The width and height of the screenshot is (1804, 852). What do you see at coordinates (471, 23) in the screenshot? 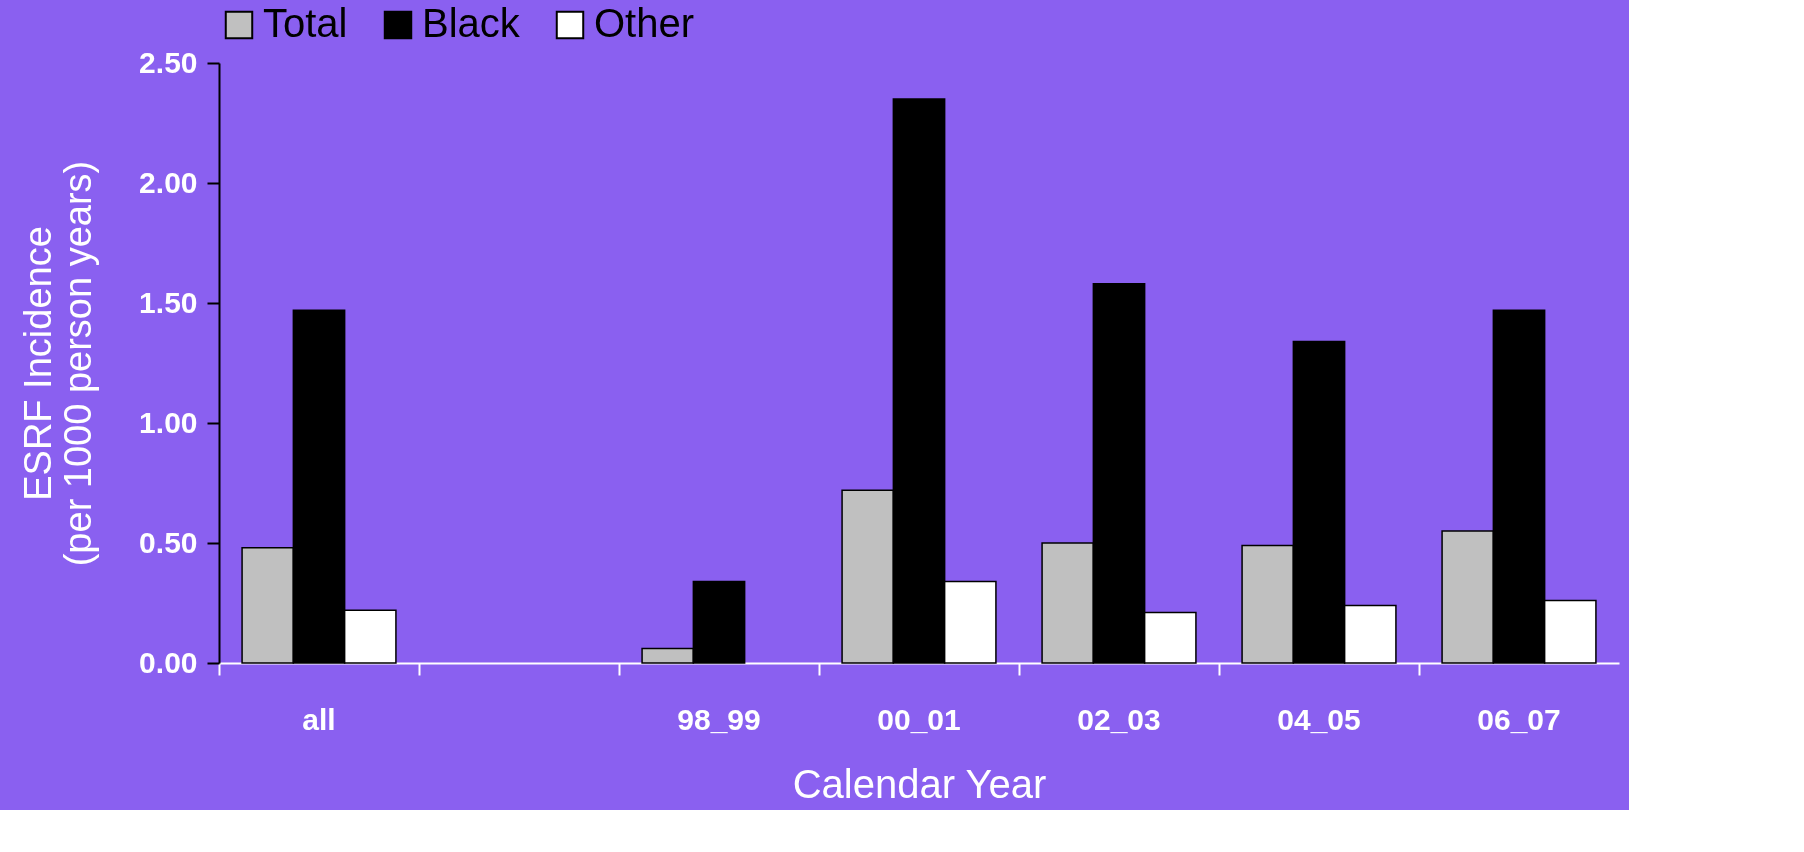
I see `legend-label: Black` at bounding box center [471, 23].